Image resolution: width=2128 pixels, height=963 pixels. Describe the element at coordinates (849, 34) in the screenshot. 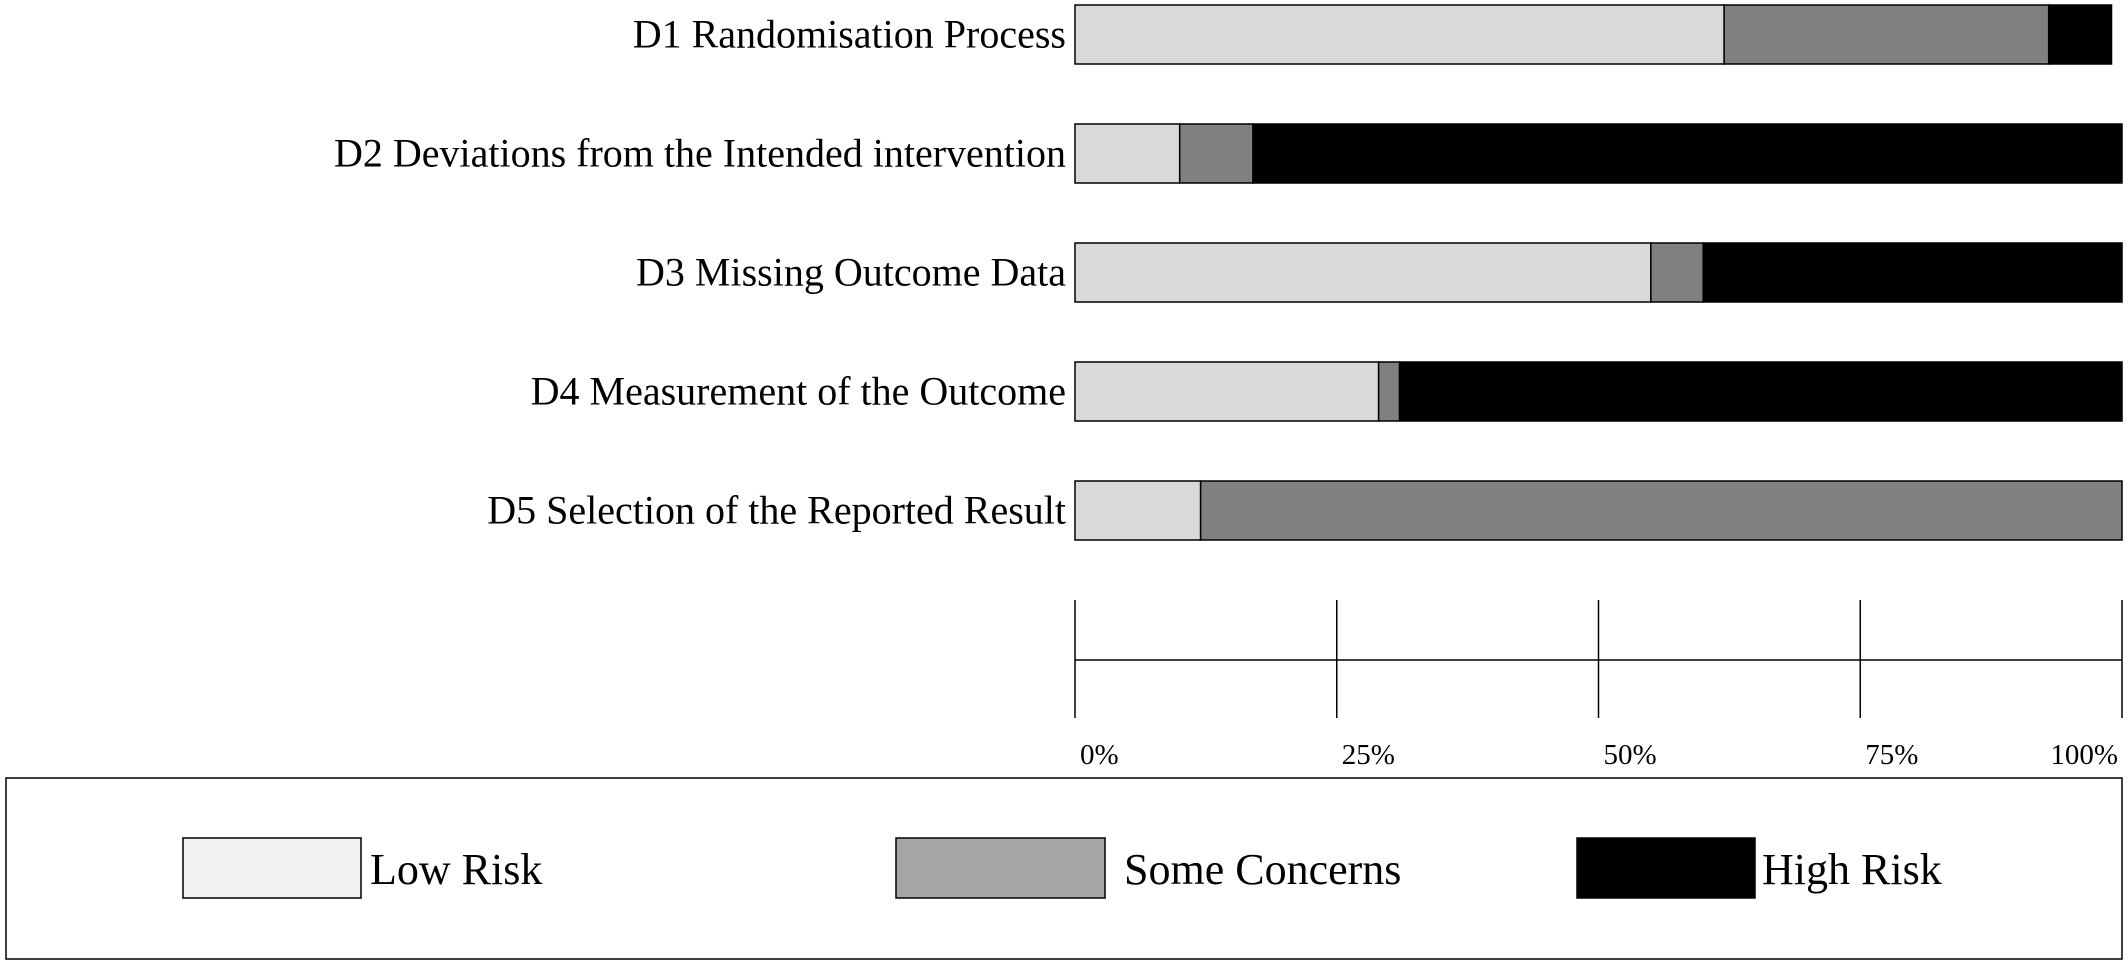

I see `category-label: D1 Randomisation Process` at that location.